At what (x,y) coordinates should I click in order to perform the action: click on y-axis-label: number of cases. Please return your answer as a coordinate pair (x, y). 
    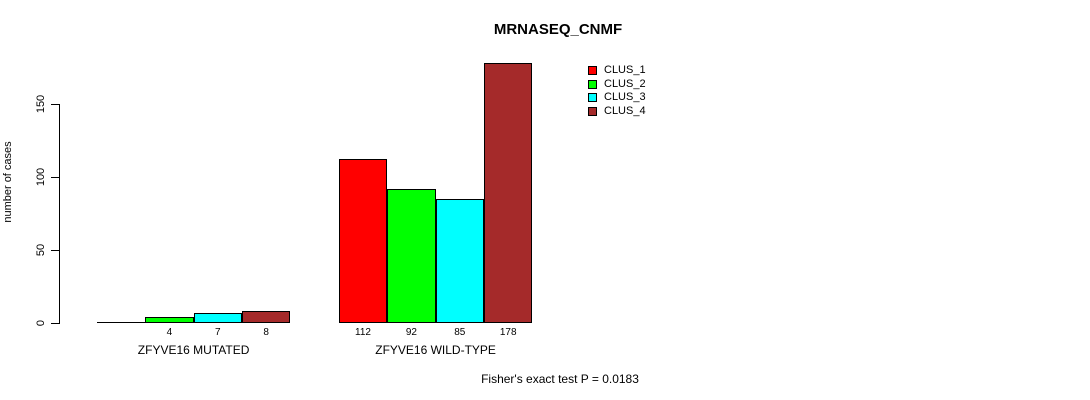
    Looking at the image, I should click on (8, 182).